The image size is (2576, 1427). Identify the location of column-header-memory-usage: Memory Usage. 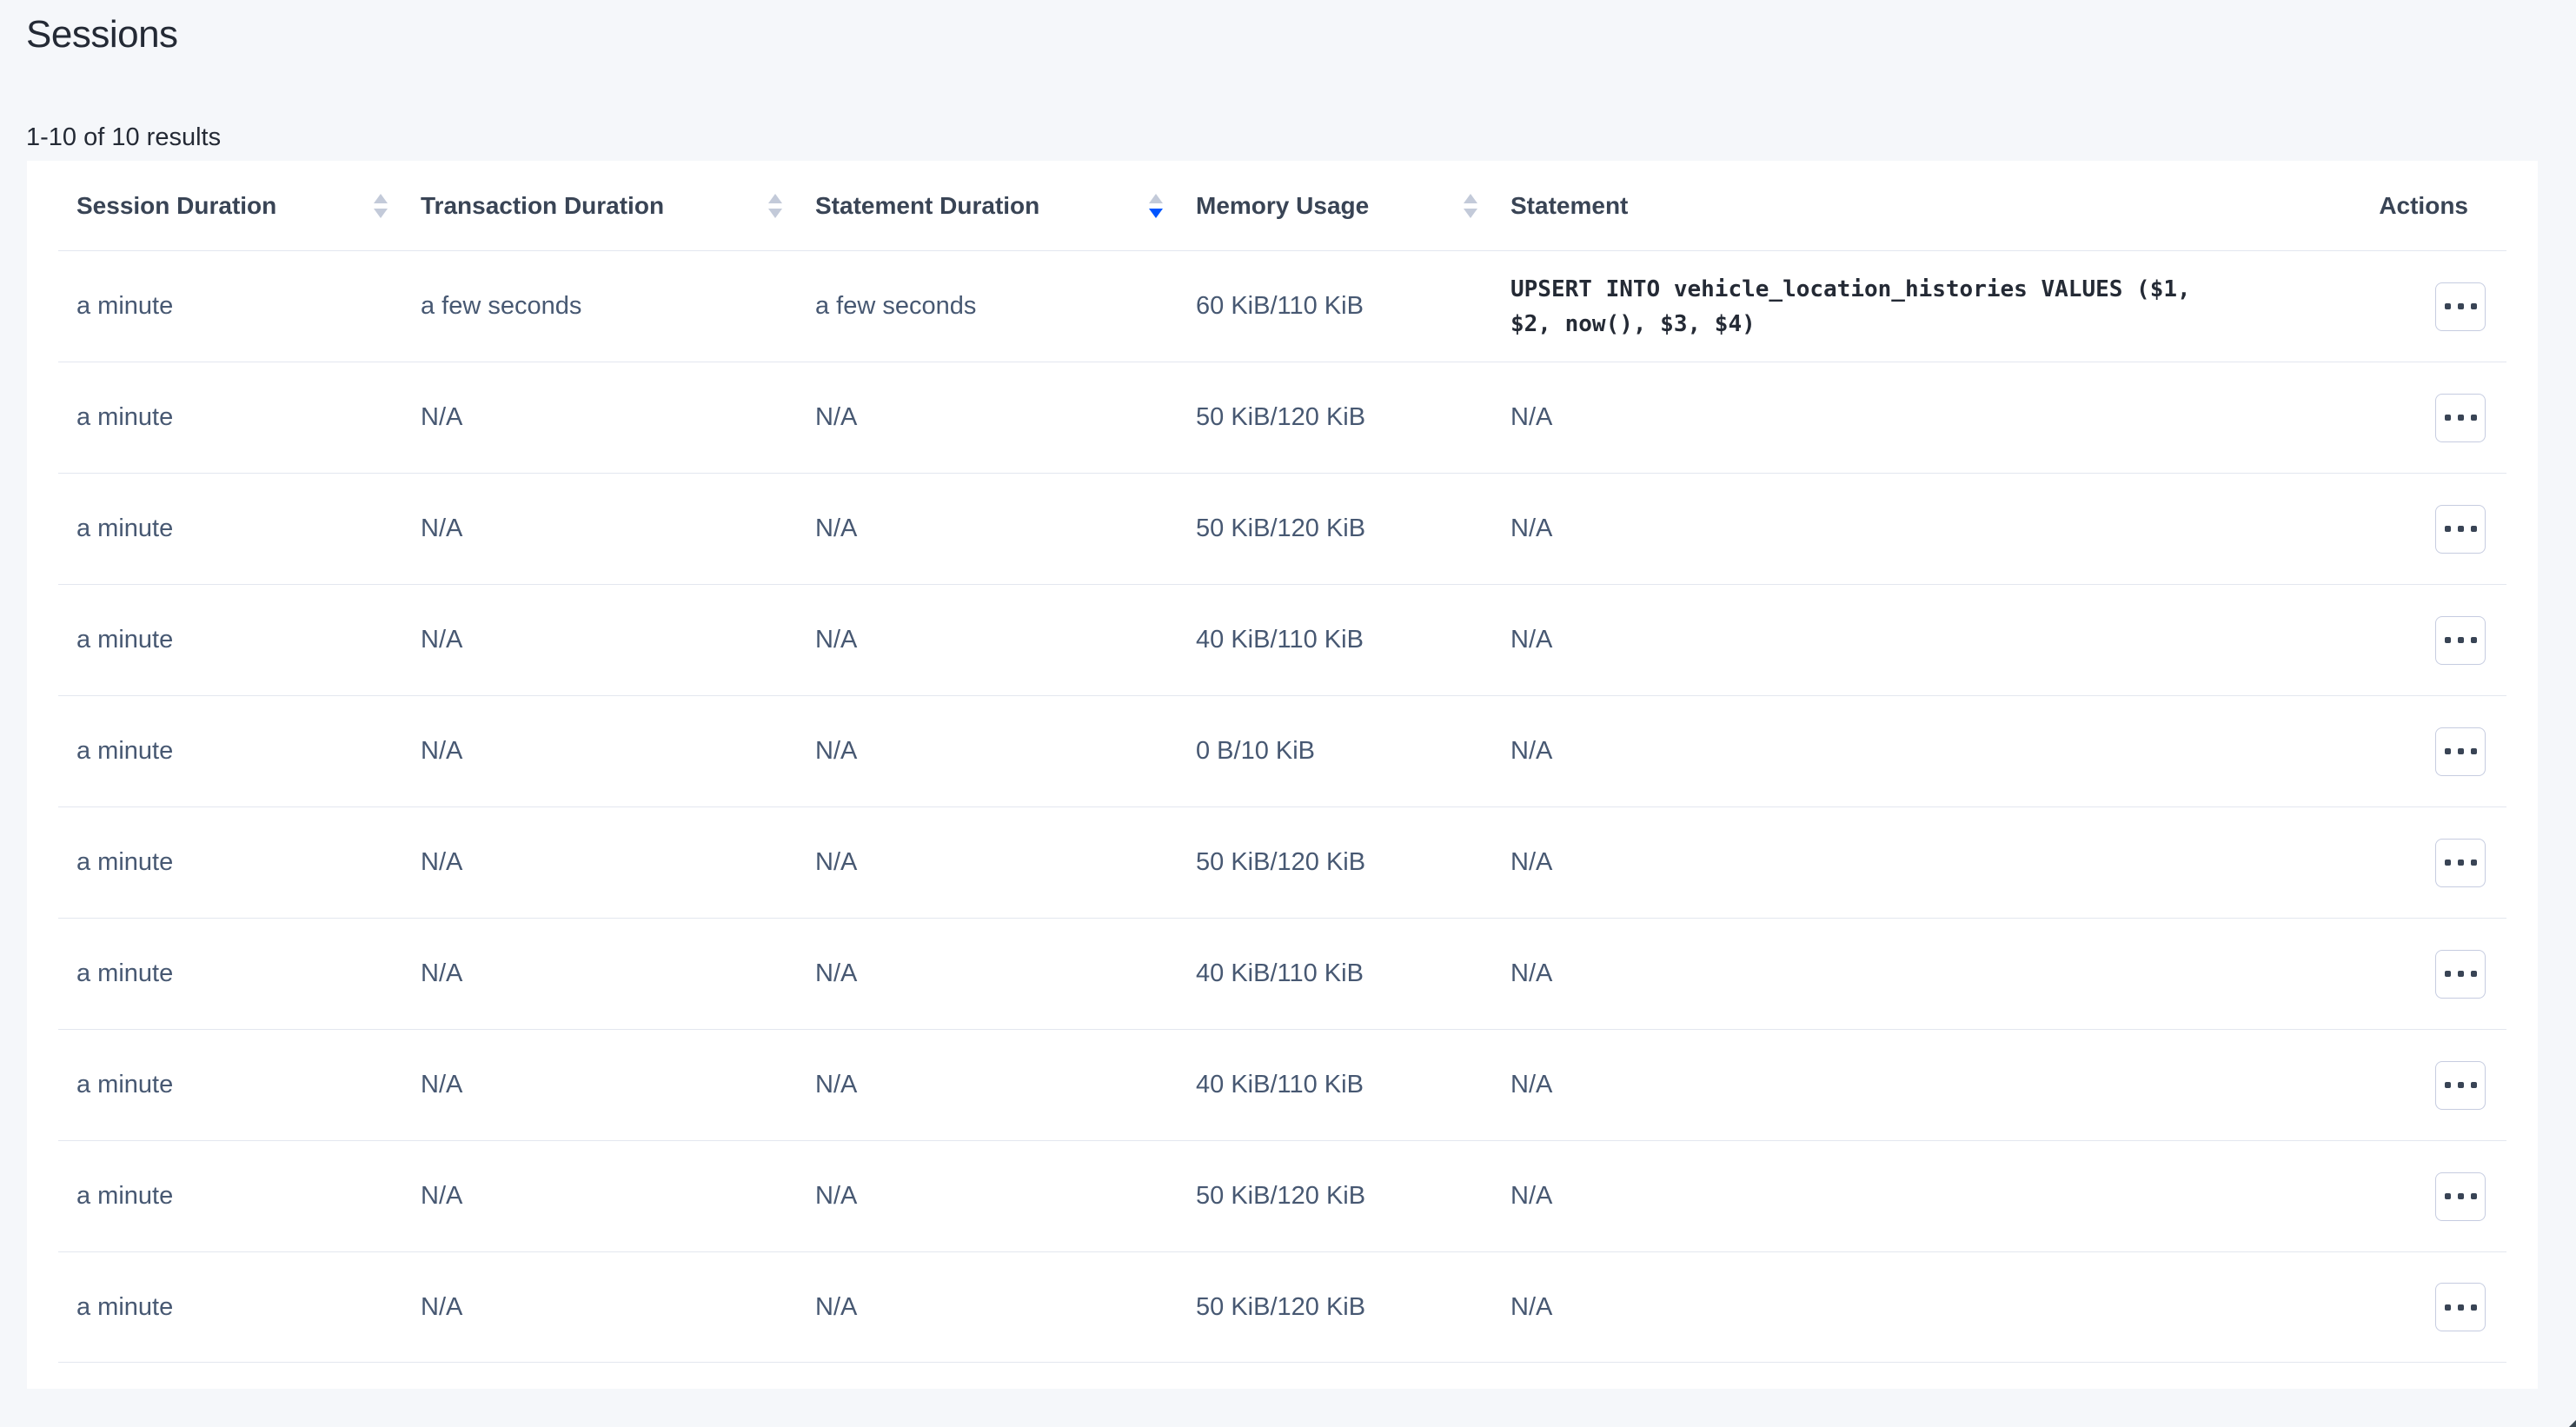
(1353, 205).